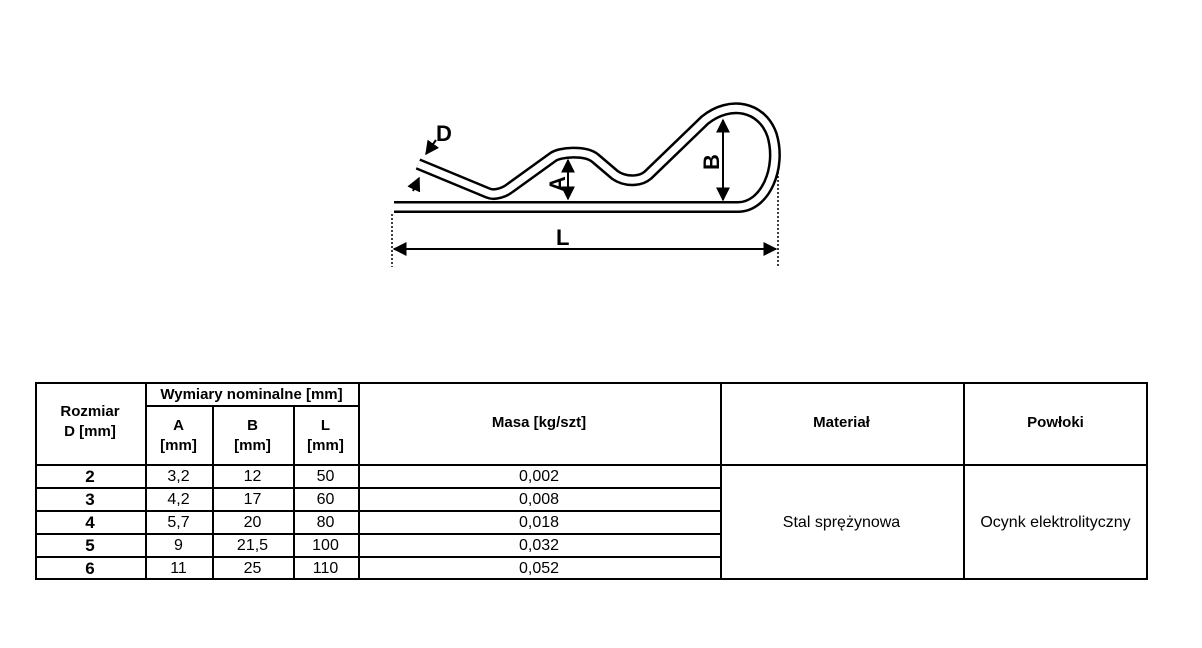 This screenshot has width=1202, height=648. What do you see at coordinates (841, 522) in the screenshot?
I see `material-value: Stal sprężynowa` at bounding box center [841, 522].